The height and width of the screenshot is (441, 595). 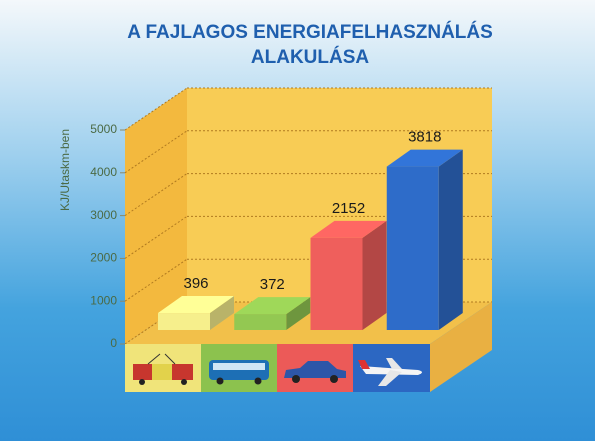 What do you see at coordinates (103, 258) in the screenshot?
I see `y-tick-label: 2000` at bounding box center [103, 258].